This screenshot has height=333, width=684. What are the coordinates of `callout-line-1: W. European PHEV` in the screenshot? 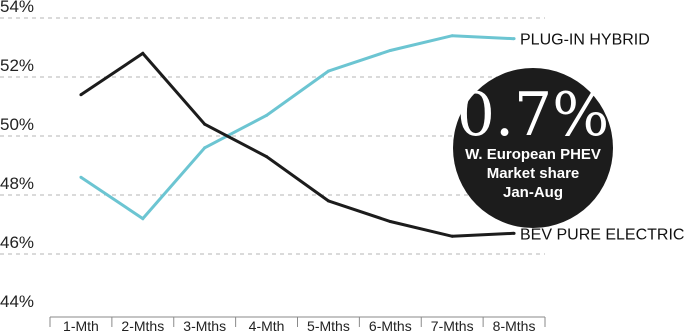 It's located at (533, 154).